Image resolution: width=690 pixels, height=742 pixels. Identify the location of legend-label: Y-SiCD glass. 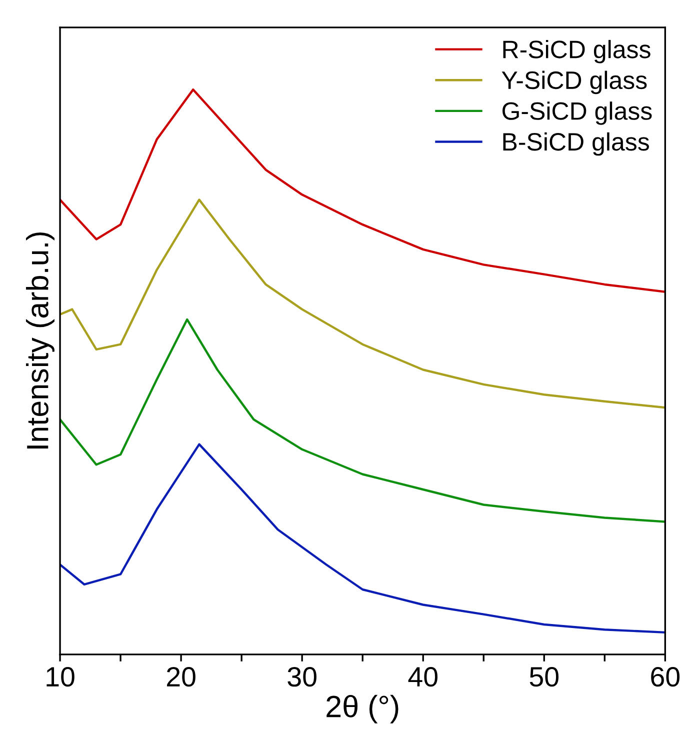
(574, 82).